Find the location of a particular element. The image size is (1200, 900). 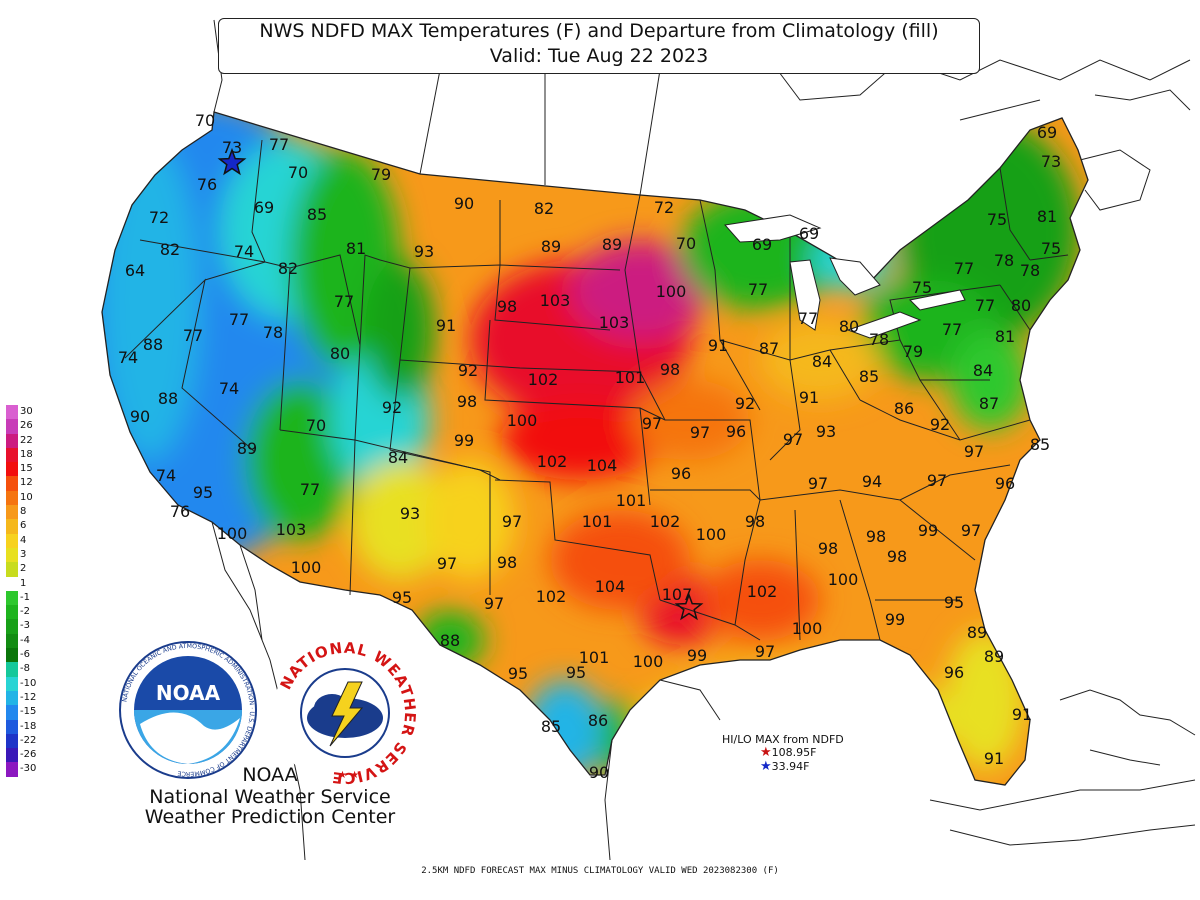

temperature-label: 75 is located at coordinates (997, 219).